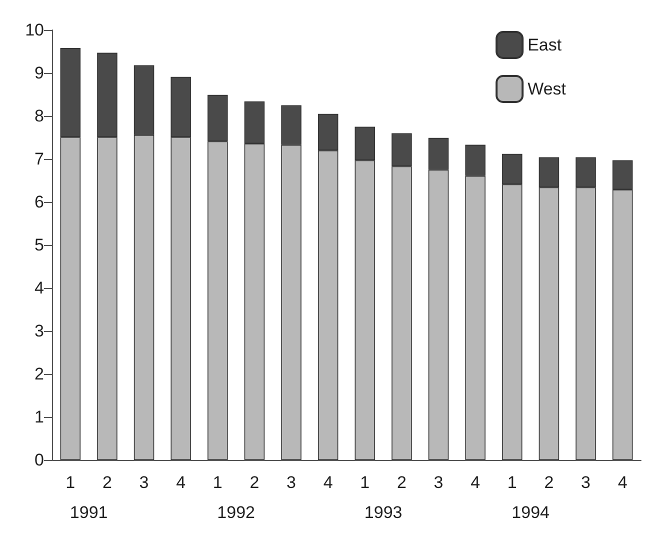 The height and width of the screenshot is (536, 659). Describe the element at coordinates (39, 288) in the screenshot. I see `y-tick-label: 4` at that location.